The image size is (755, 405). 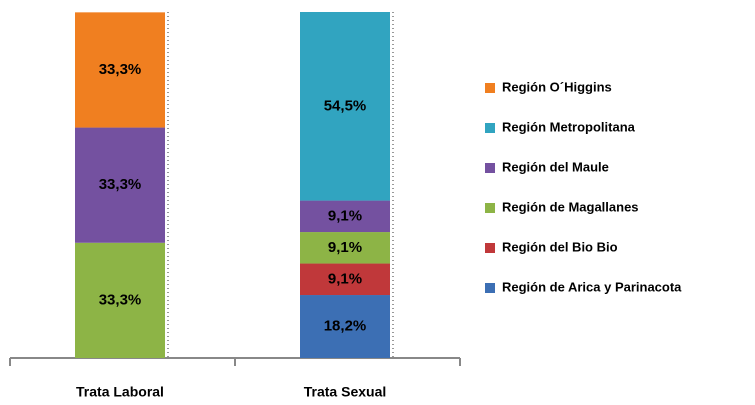 What do you see at coordinates (592, 286) in the screenshot?
I see `legend-label: Región de Arica y Parinacota` at bounding box center [592, 286].